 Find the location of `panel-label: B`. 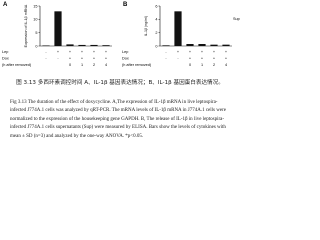

panel-label: B is located at coordinates (125, 5).